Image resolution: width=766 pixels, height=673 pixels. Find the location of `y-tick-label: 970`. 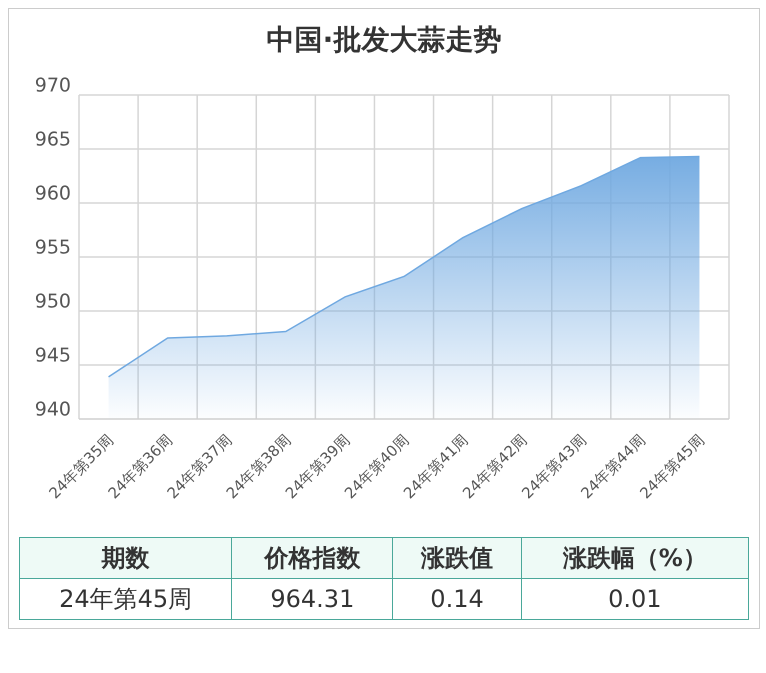

y-tick-label: 970 is located at coordinates (52, 85).